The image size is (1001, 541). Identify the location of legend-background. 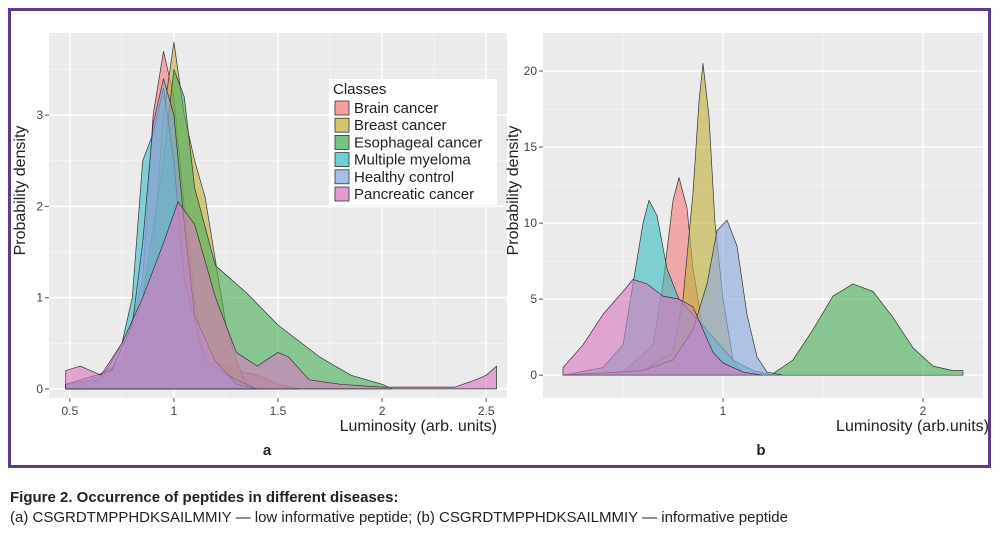
(413, 142).